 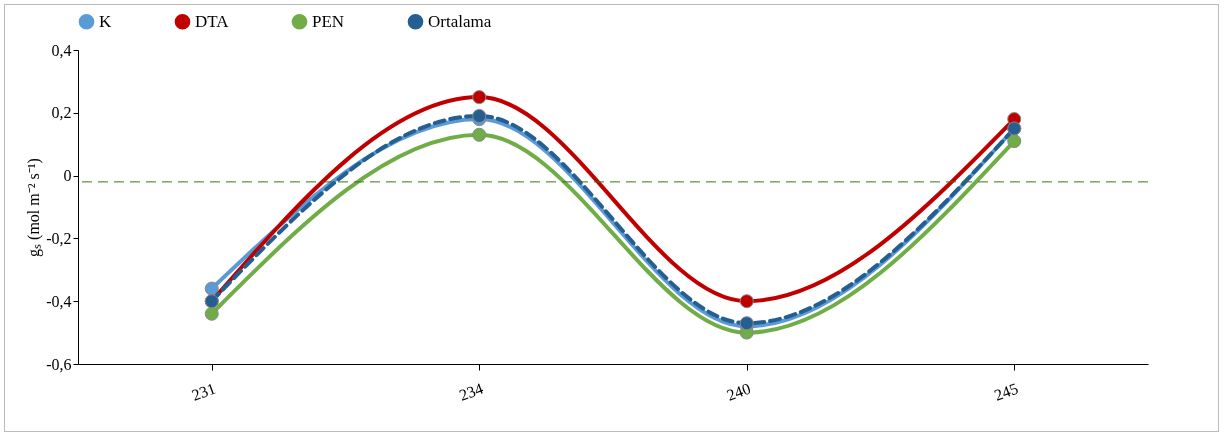 I want to click on x-tick-label: 245, so click(x=1006, y=391).